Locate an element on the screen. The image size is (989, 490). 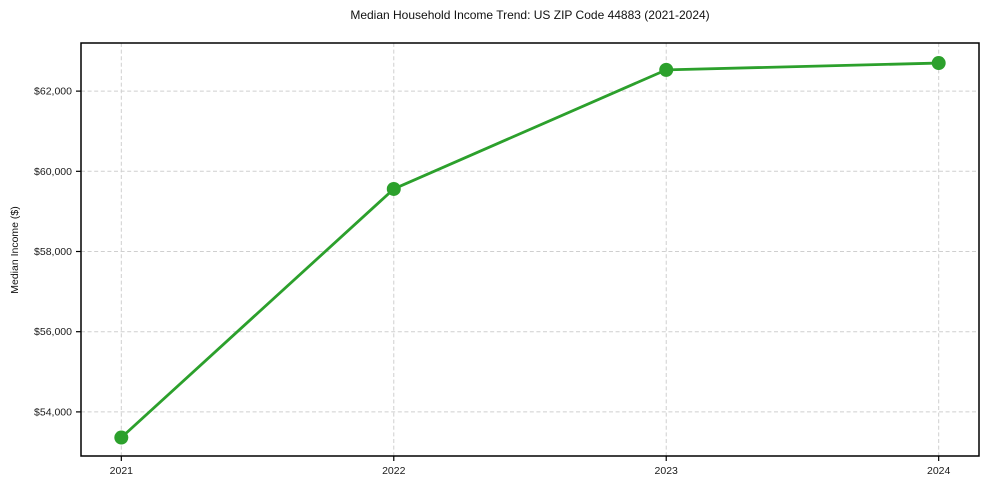
data-point-2023 is located at coordinates (666, 69).